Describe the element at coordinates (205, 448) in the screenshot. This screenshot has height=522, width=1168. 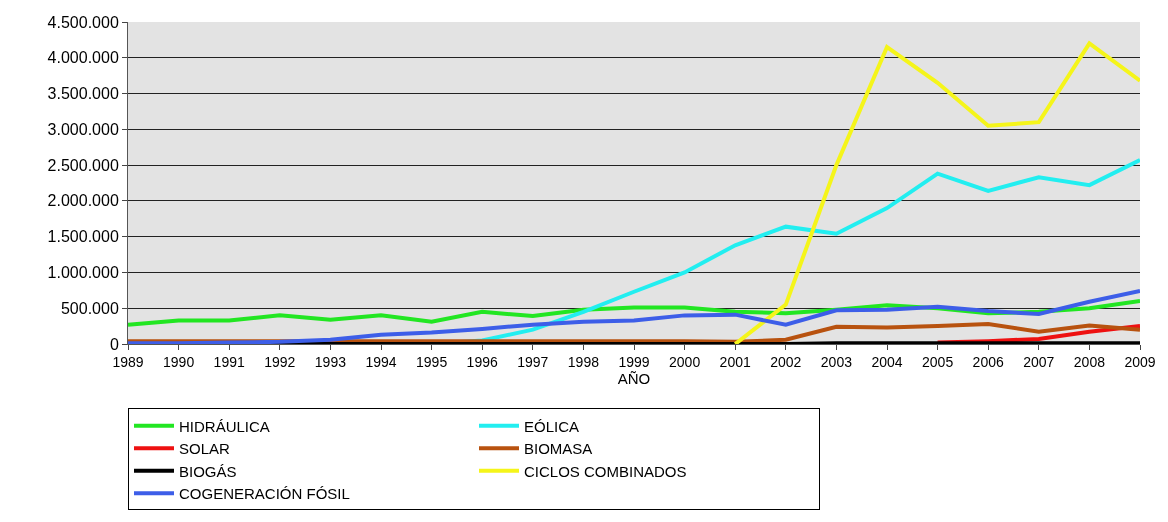
I see `legend-label: SOLAR` at that location.